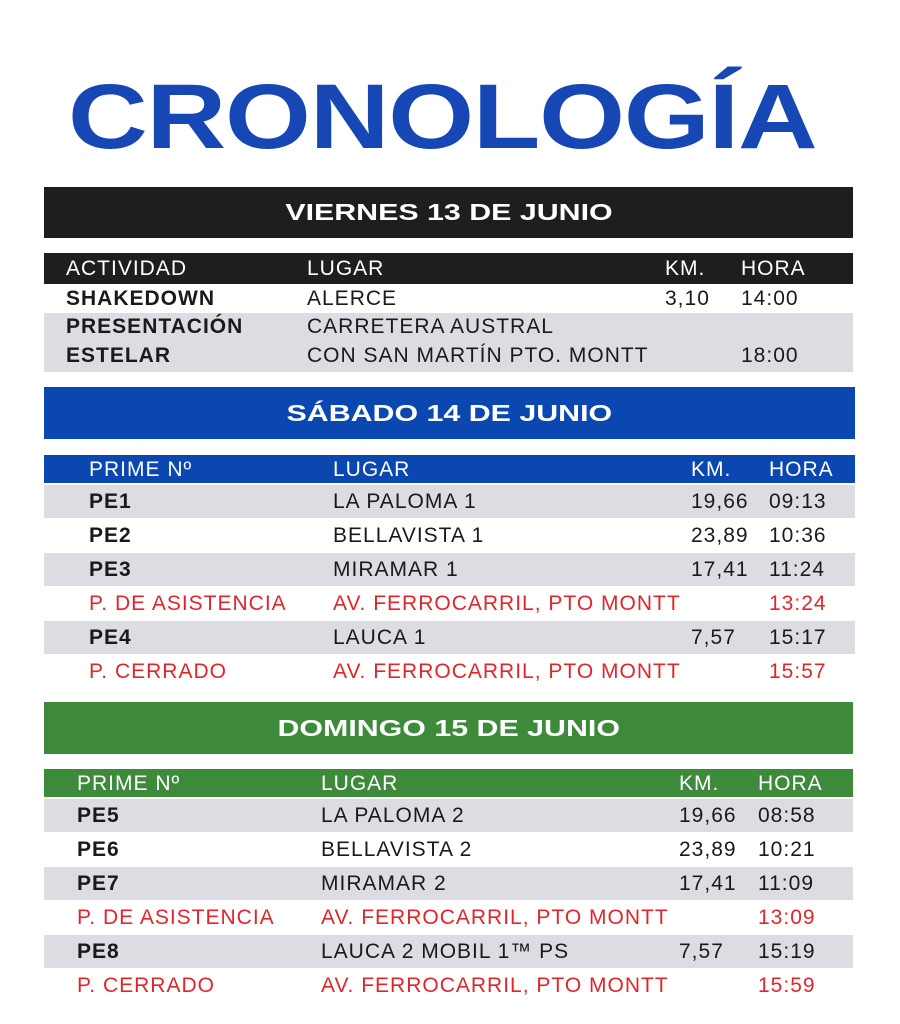 The width and height of the screenshot is (900, 1024). Describe the element at coordinates (384, 883) in the screenshot. I see `table-cell: MIRAMAR 2` at that location.